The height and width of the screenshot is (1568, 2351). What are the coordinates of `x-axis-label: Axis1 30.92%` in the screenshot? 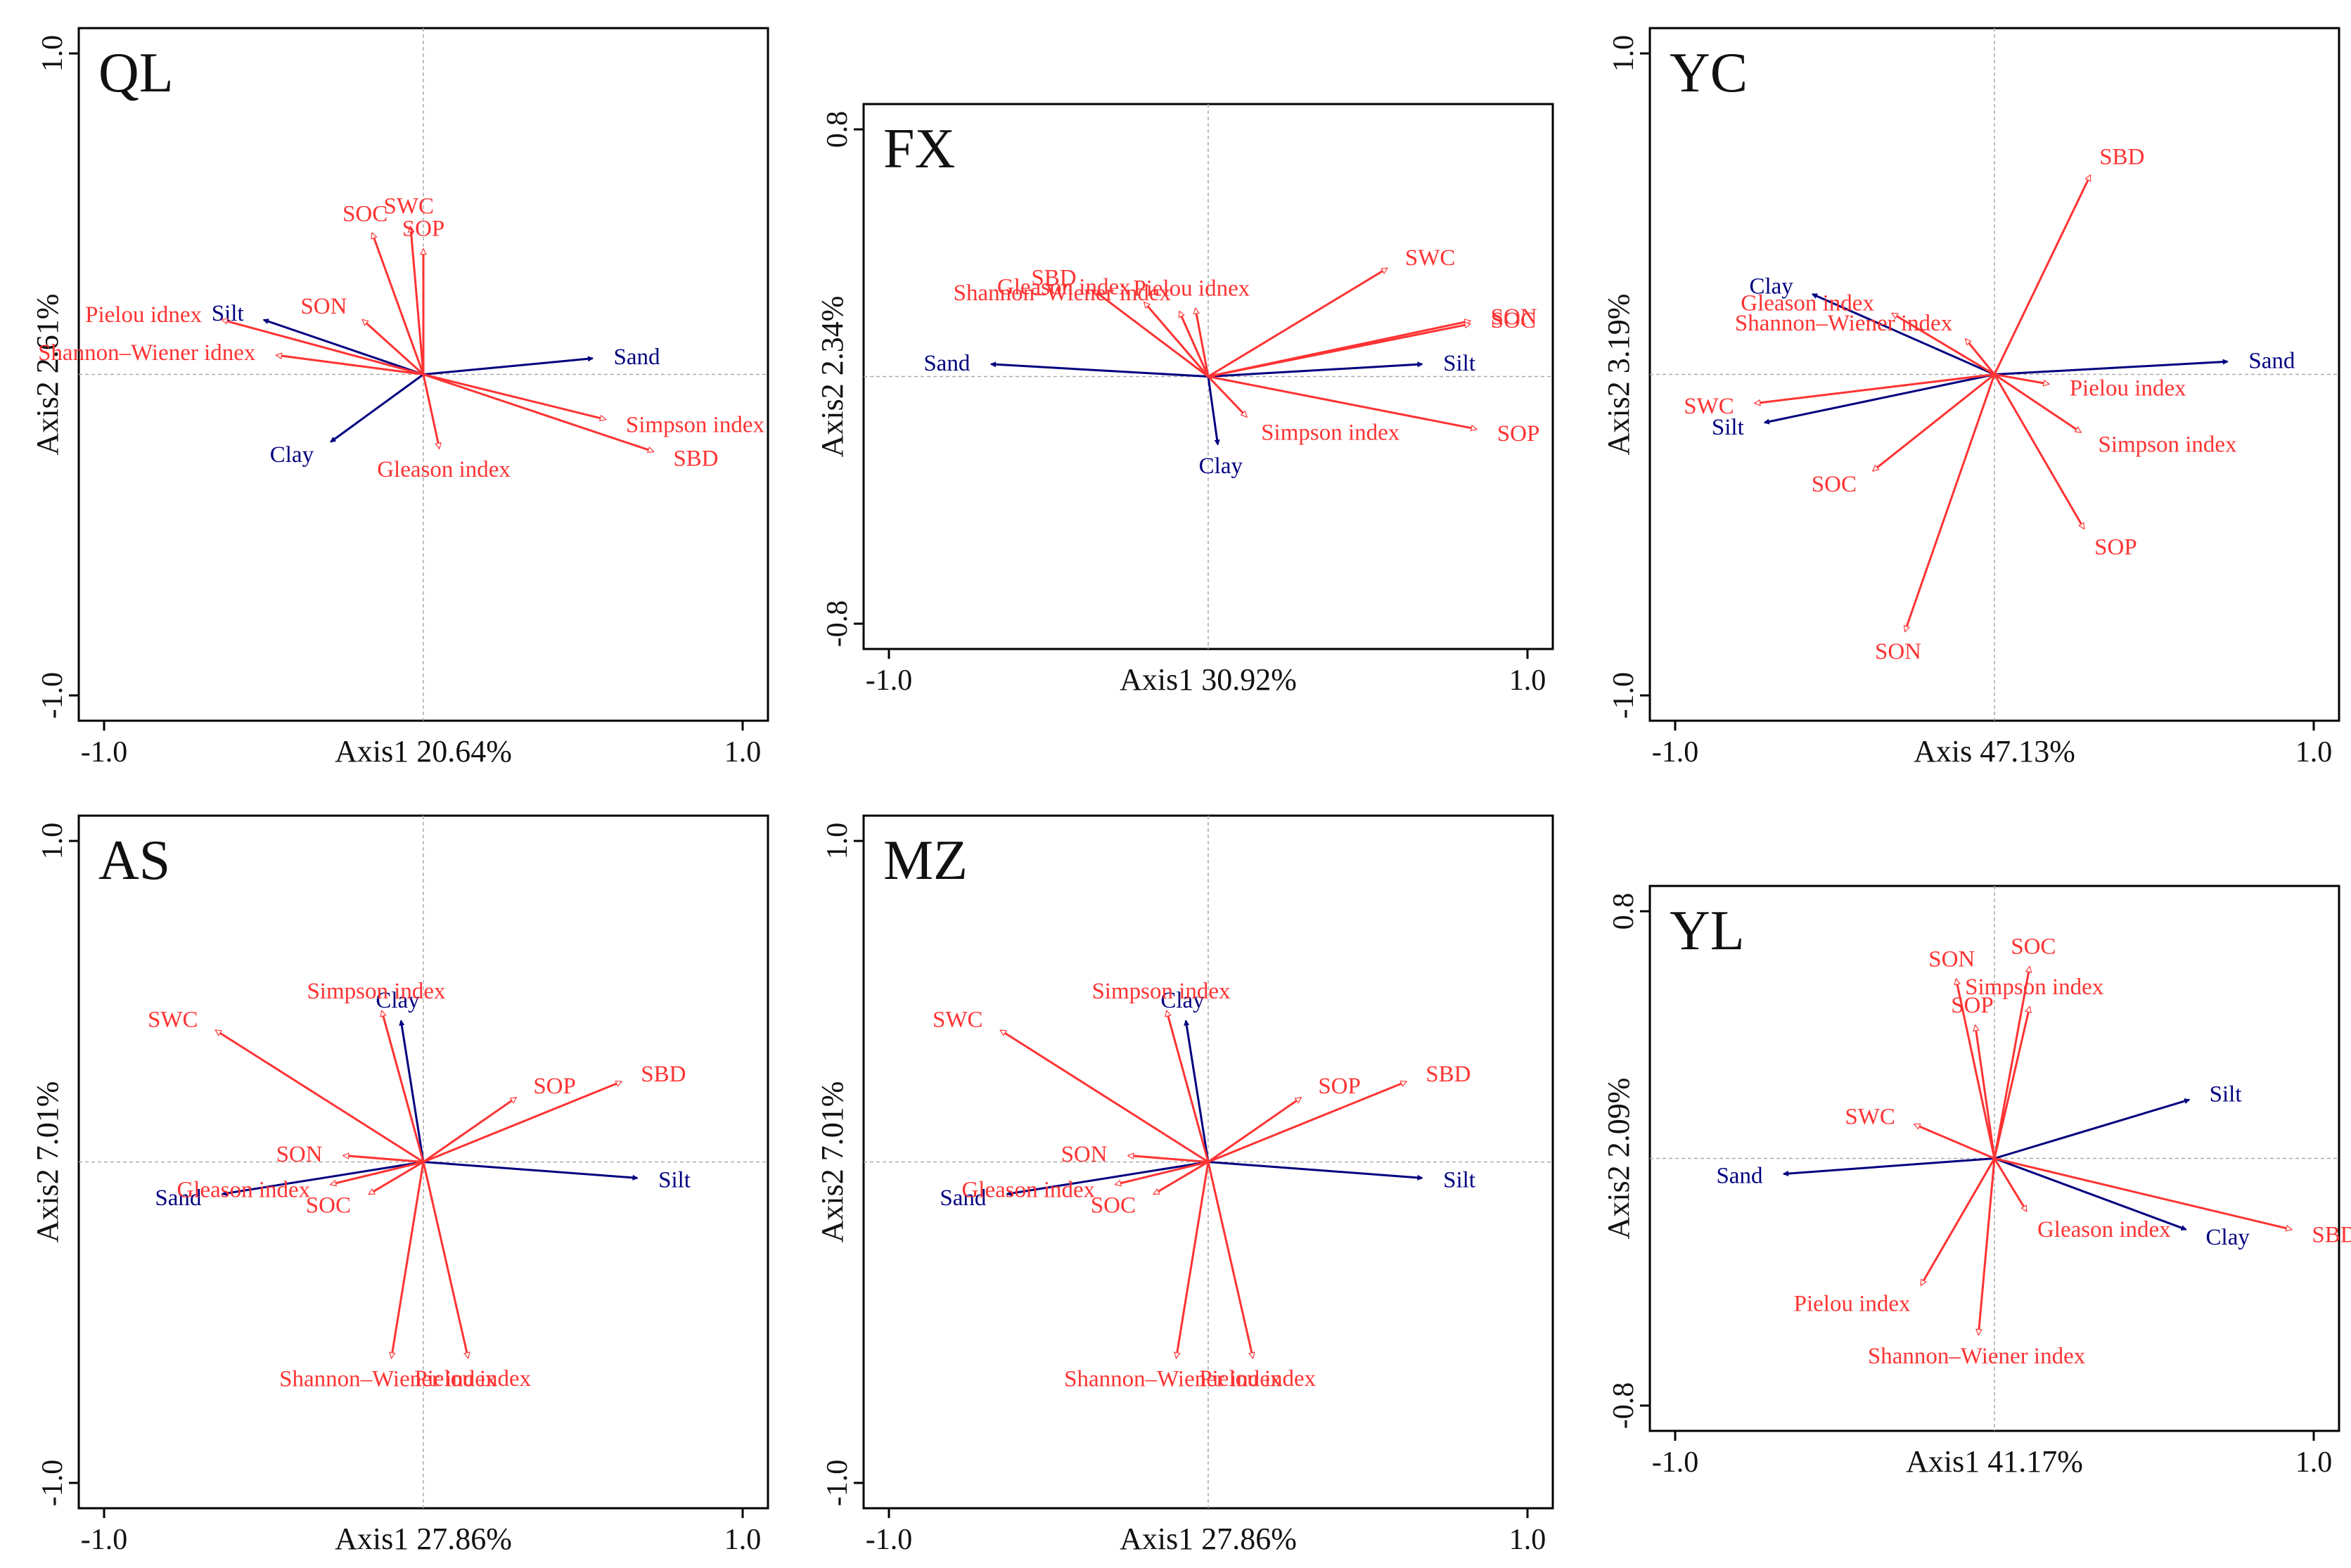 It's located at (1208, 679).